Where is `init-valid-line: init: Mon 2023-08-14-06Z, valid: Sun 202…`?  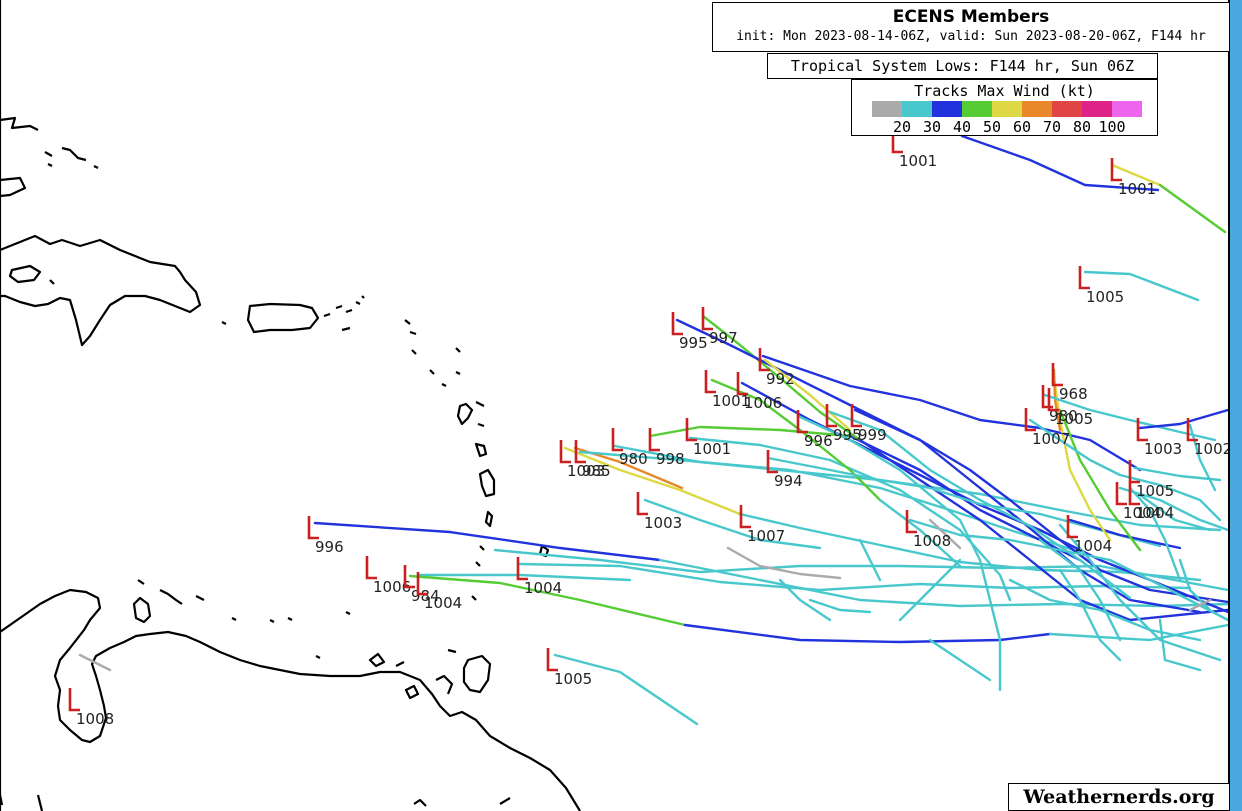
init-valid-line: init: Mon 2023-08-14-06Z, valid: Sun 202… is located at coordinates (971, 36).